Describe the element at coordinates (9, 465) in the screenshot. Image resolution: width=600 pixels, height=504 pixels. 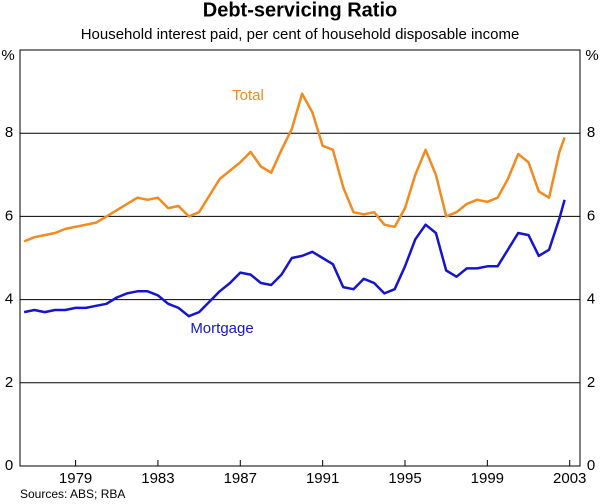
I see `y-tick-label-left: 0` at that location.